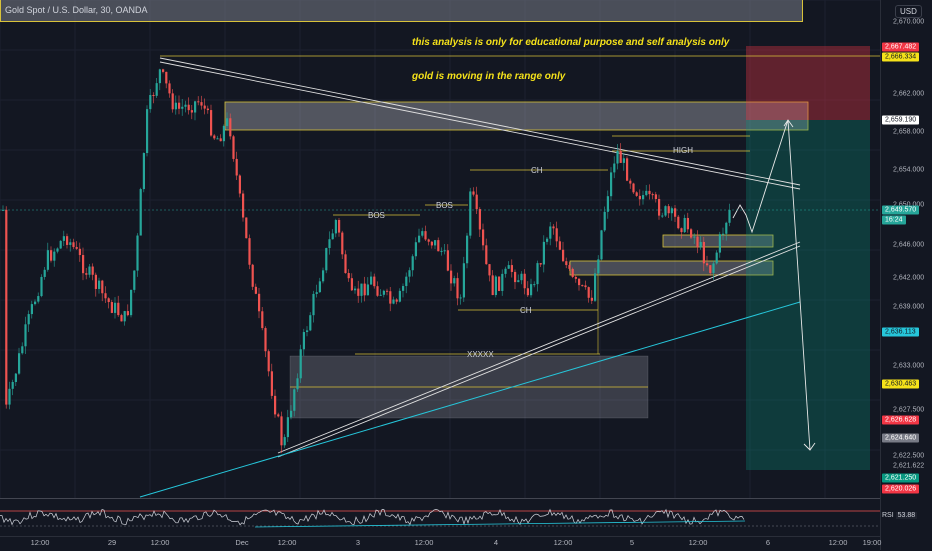  What do you see at coordinates (808, 83) in the screenshot?
I see `stop-loss-zone` at bounding box center [808, 83].